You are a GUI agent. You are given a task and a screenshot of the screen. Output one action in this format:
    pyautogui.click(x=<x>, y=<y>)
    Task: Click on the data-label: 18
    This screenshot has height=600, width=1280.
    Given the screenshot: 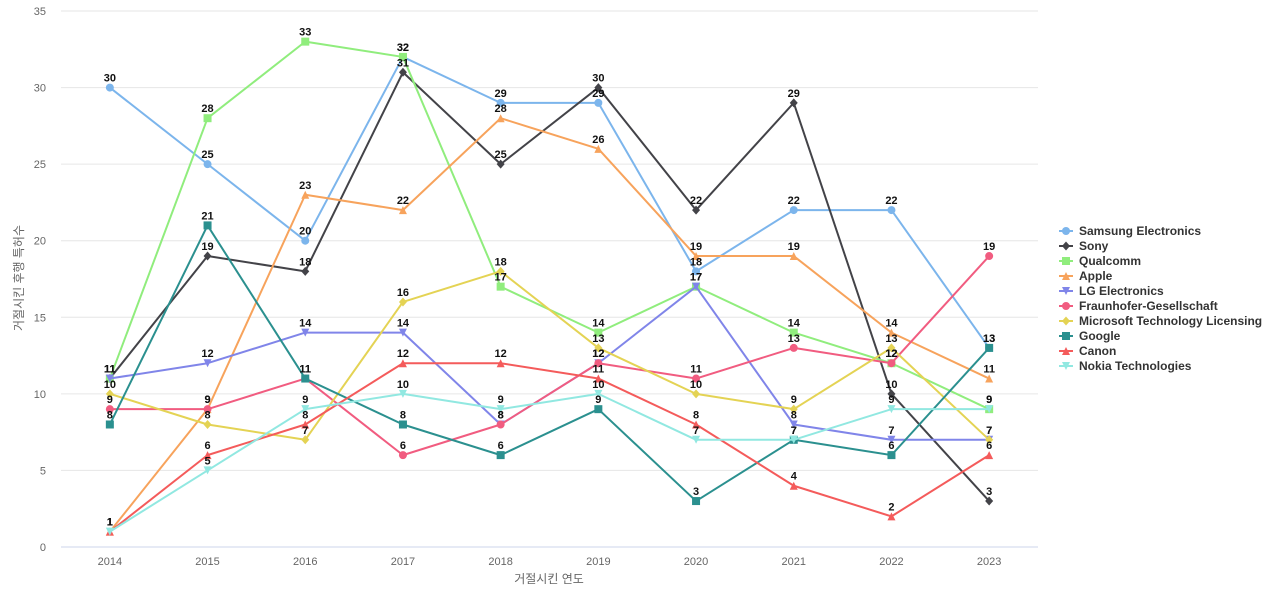 What is the action you would take?
    pyautogui.click(x=501, y=262)
    